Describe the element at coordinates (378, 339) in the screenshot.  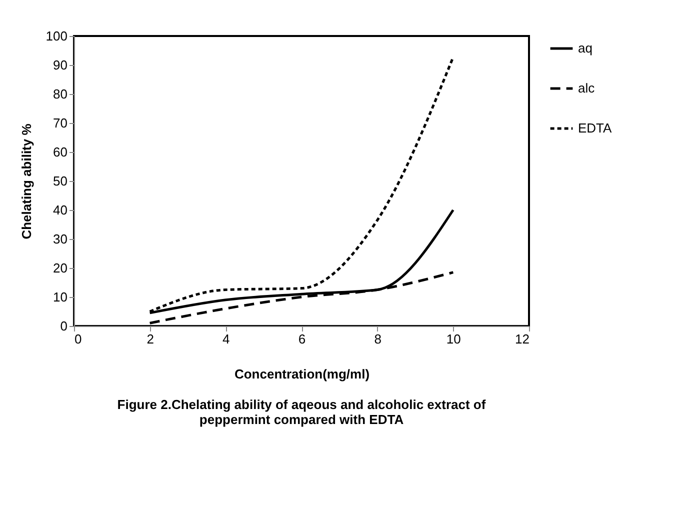
I see `x-tick-label: 8` at that location.